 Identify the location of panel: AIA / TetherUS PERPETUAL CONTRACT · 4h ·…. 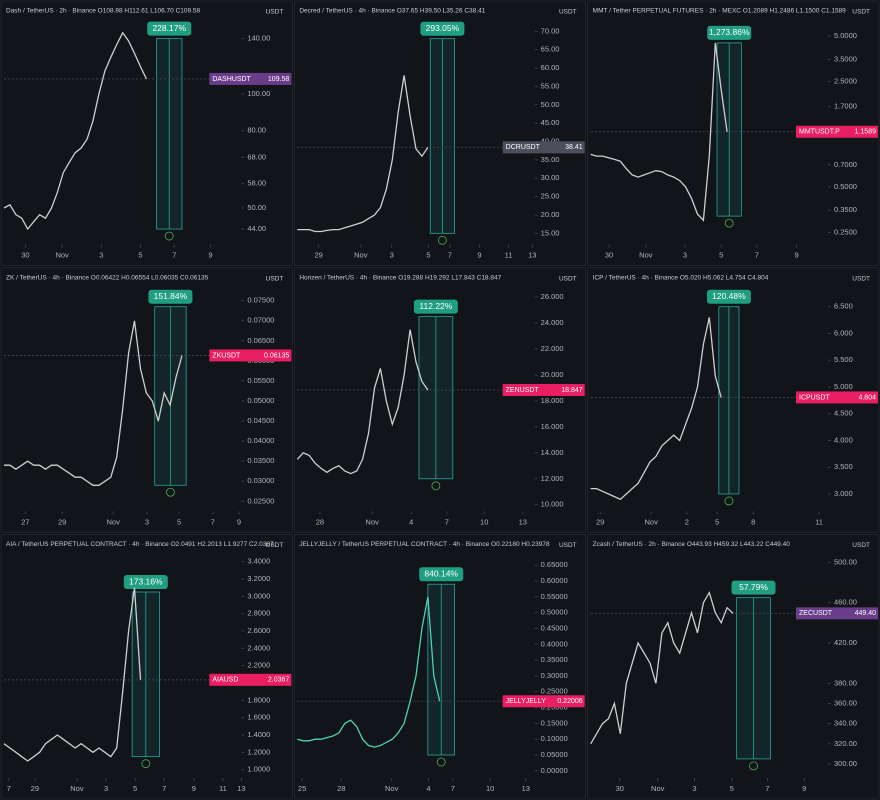
(146, 666).